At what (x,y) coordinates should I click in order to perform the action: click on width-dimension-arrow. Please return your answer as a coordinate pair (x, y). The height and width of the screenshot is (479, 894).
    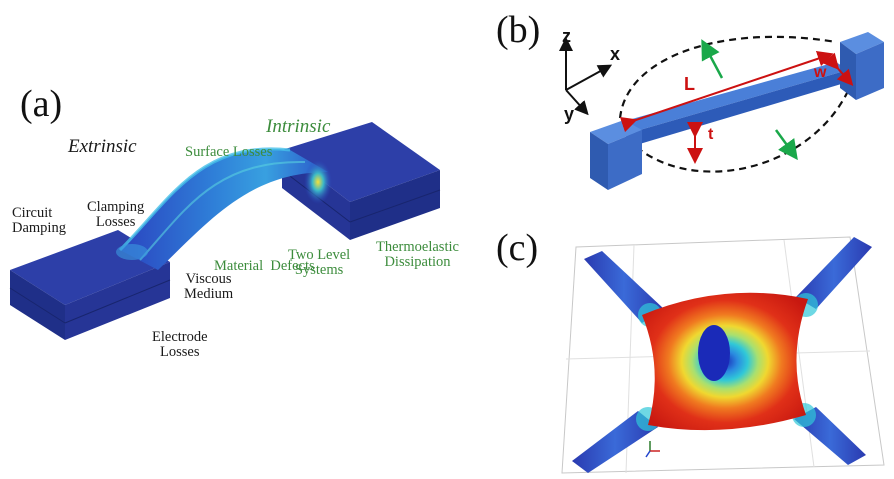
    Looking at the image, I should click on (838, 69).